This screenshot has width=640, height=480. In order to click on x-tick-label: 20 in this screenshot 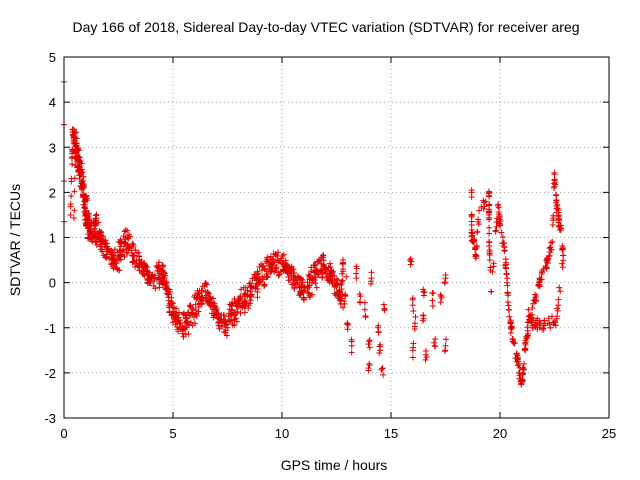, I will do `click(500, 433)`.